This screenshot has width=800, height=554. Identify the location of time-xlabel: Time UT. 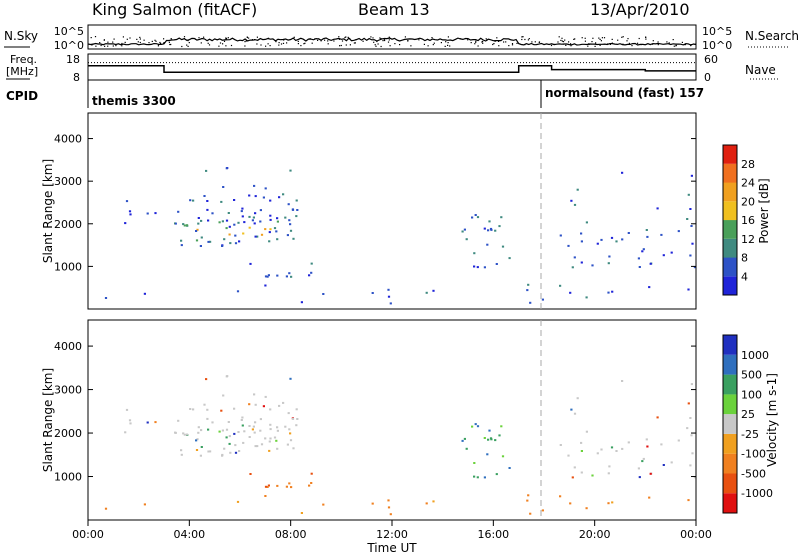
(391, 547).